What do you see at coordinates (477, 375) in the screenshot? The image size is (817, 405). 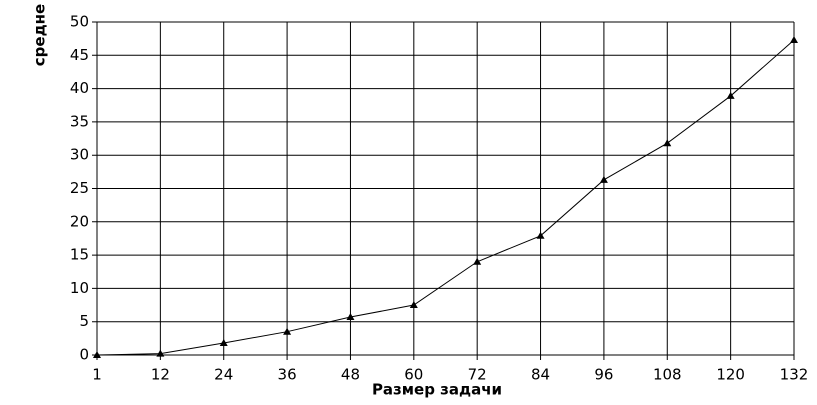 I see `x-tick-label: 72` at bounding box center [477, 375].